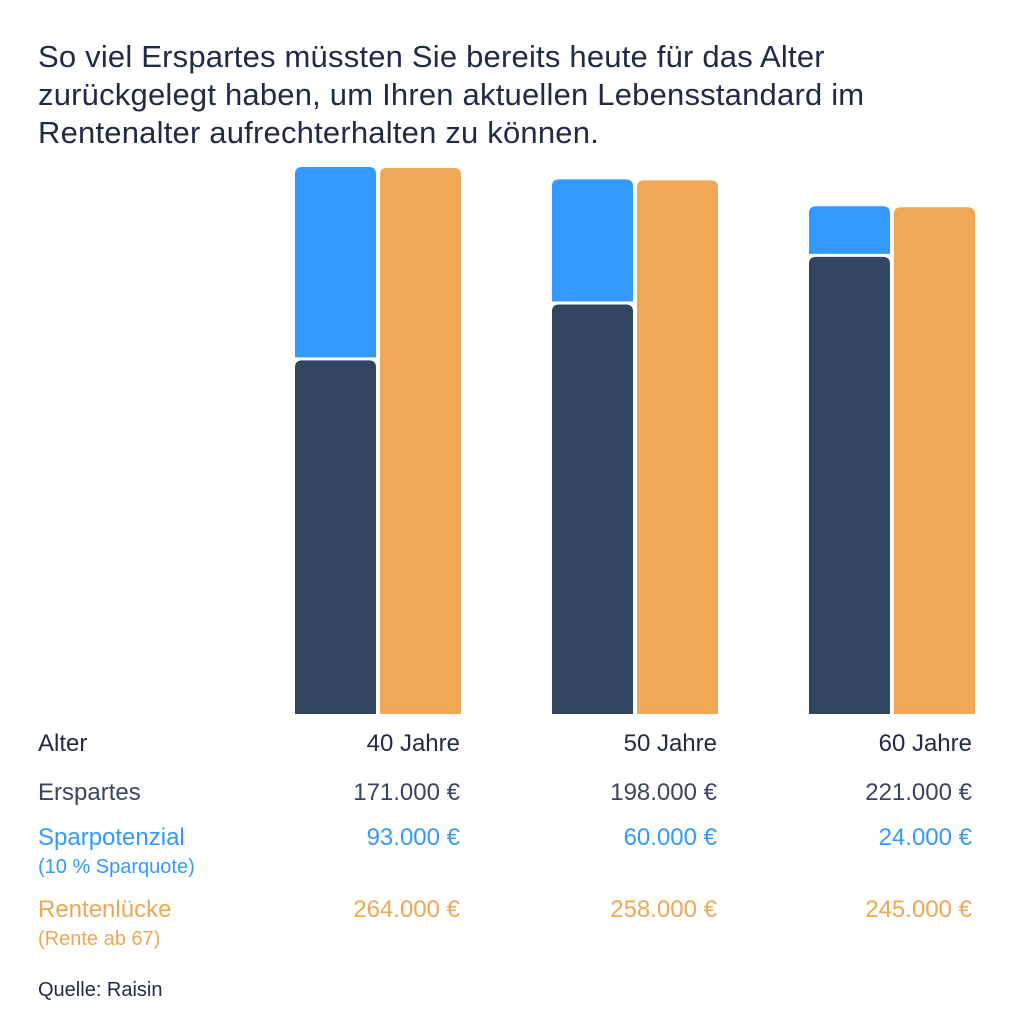 The height and width of the screenshot is (1024, 1024). I want to click on row-label-rentenluecke: Rentenlücke, so click(105, 909).